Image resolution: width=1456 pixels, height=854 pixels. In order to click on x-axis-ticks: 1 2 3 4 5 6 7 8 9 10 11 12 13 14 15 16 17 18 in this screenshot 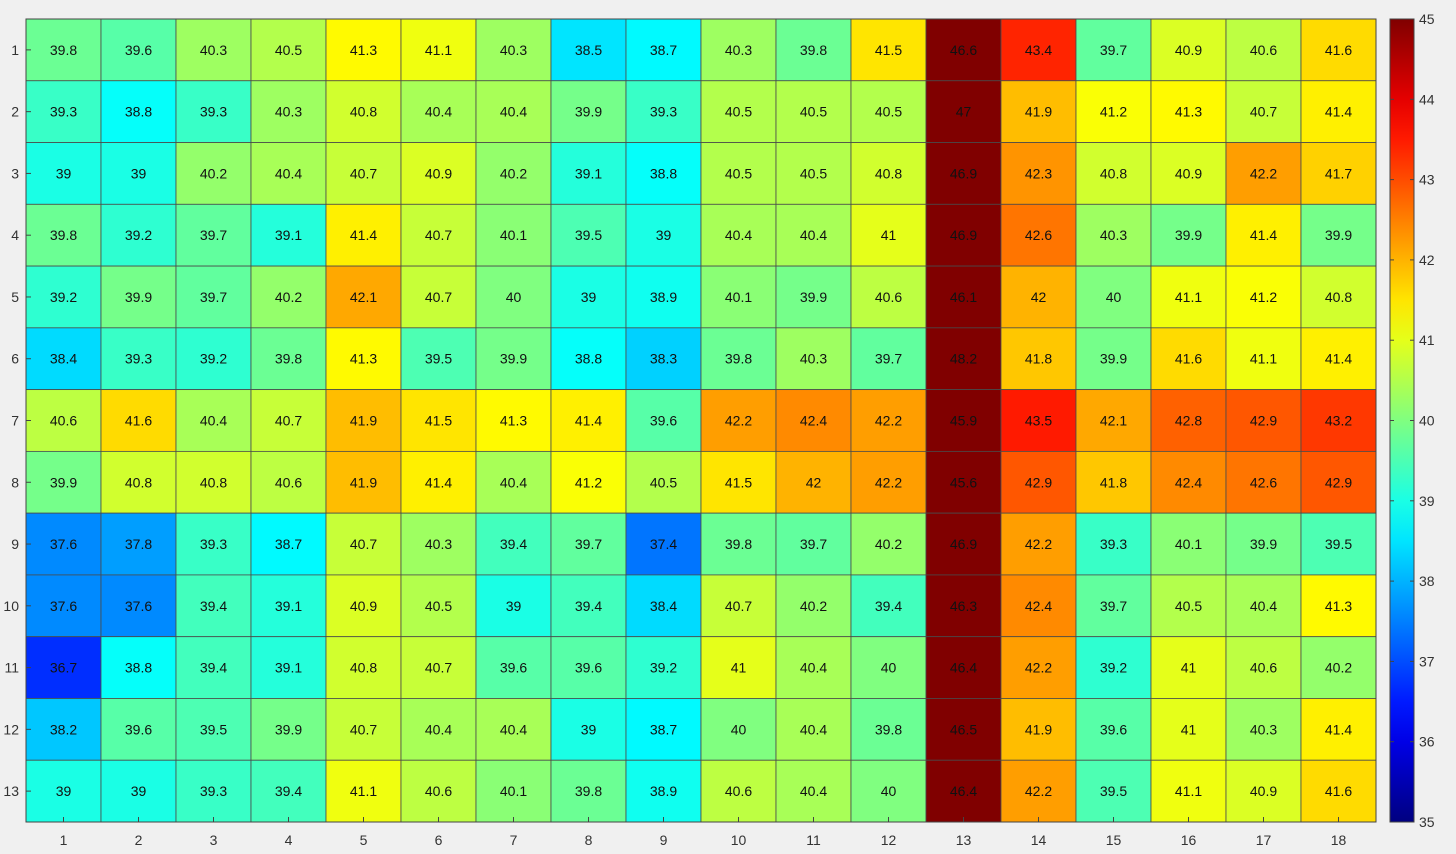, I will do `click(703, 832)`.